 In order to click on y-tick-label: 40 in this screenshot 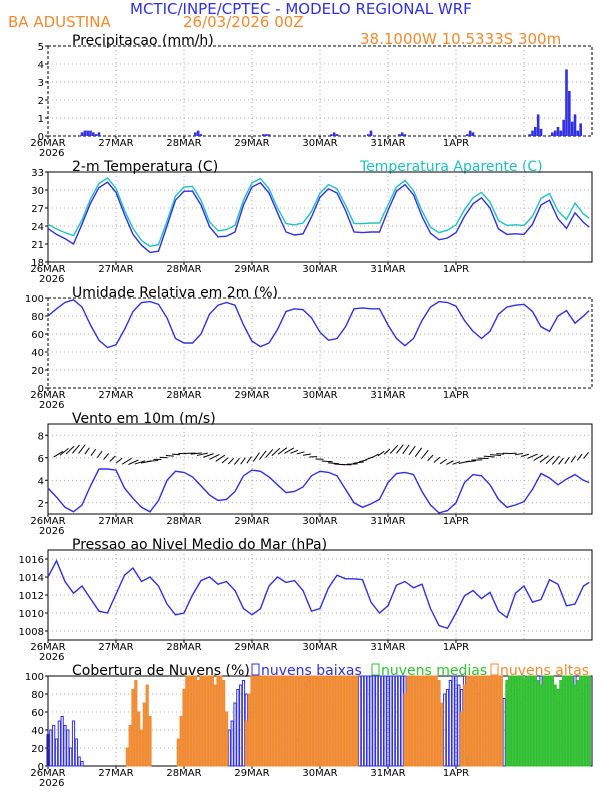, I will do `click(37, 731)`.